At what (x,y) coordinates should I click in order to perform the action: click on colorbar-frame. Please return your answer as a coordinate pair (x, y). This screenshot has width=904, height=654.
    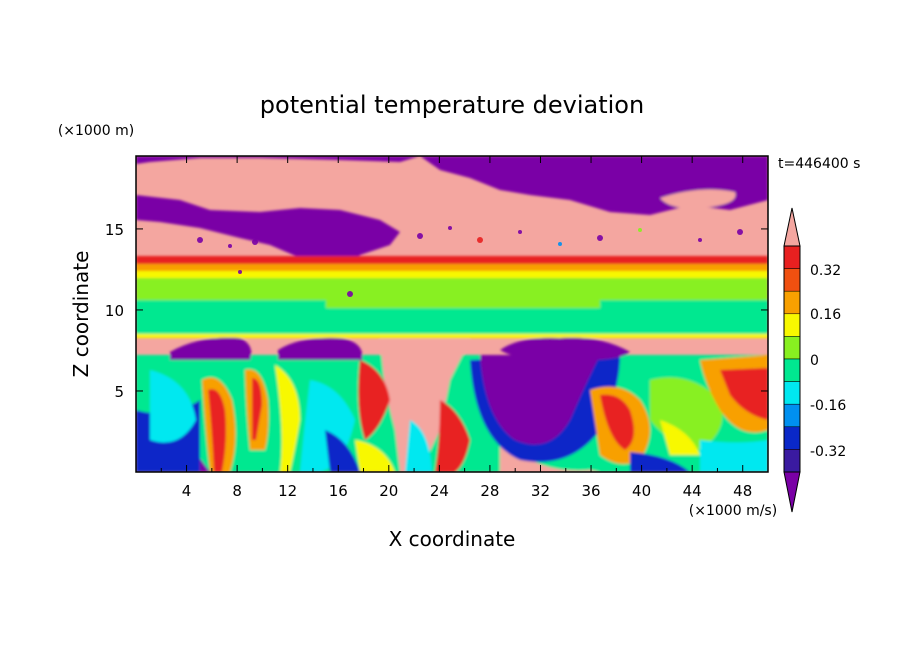
    Looking at the image, I should click on (792, 359).